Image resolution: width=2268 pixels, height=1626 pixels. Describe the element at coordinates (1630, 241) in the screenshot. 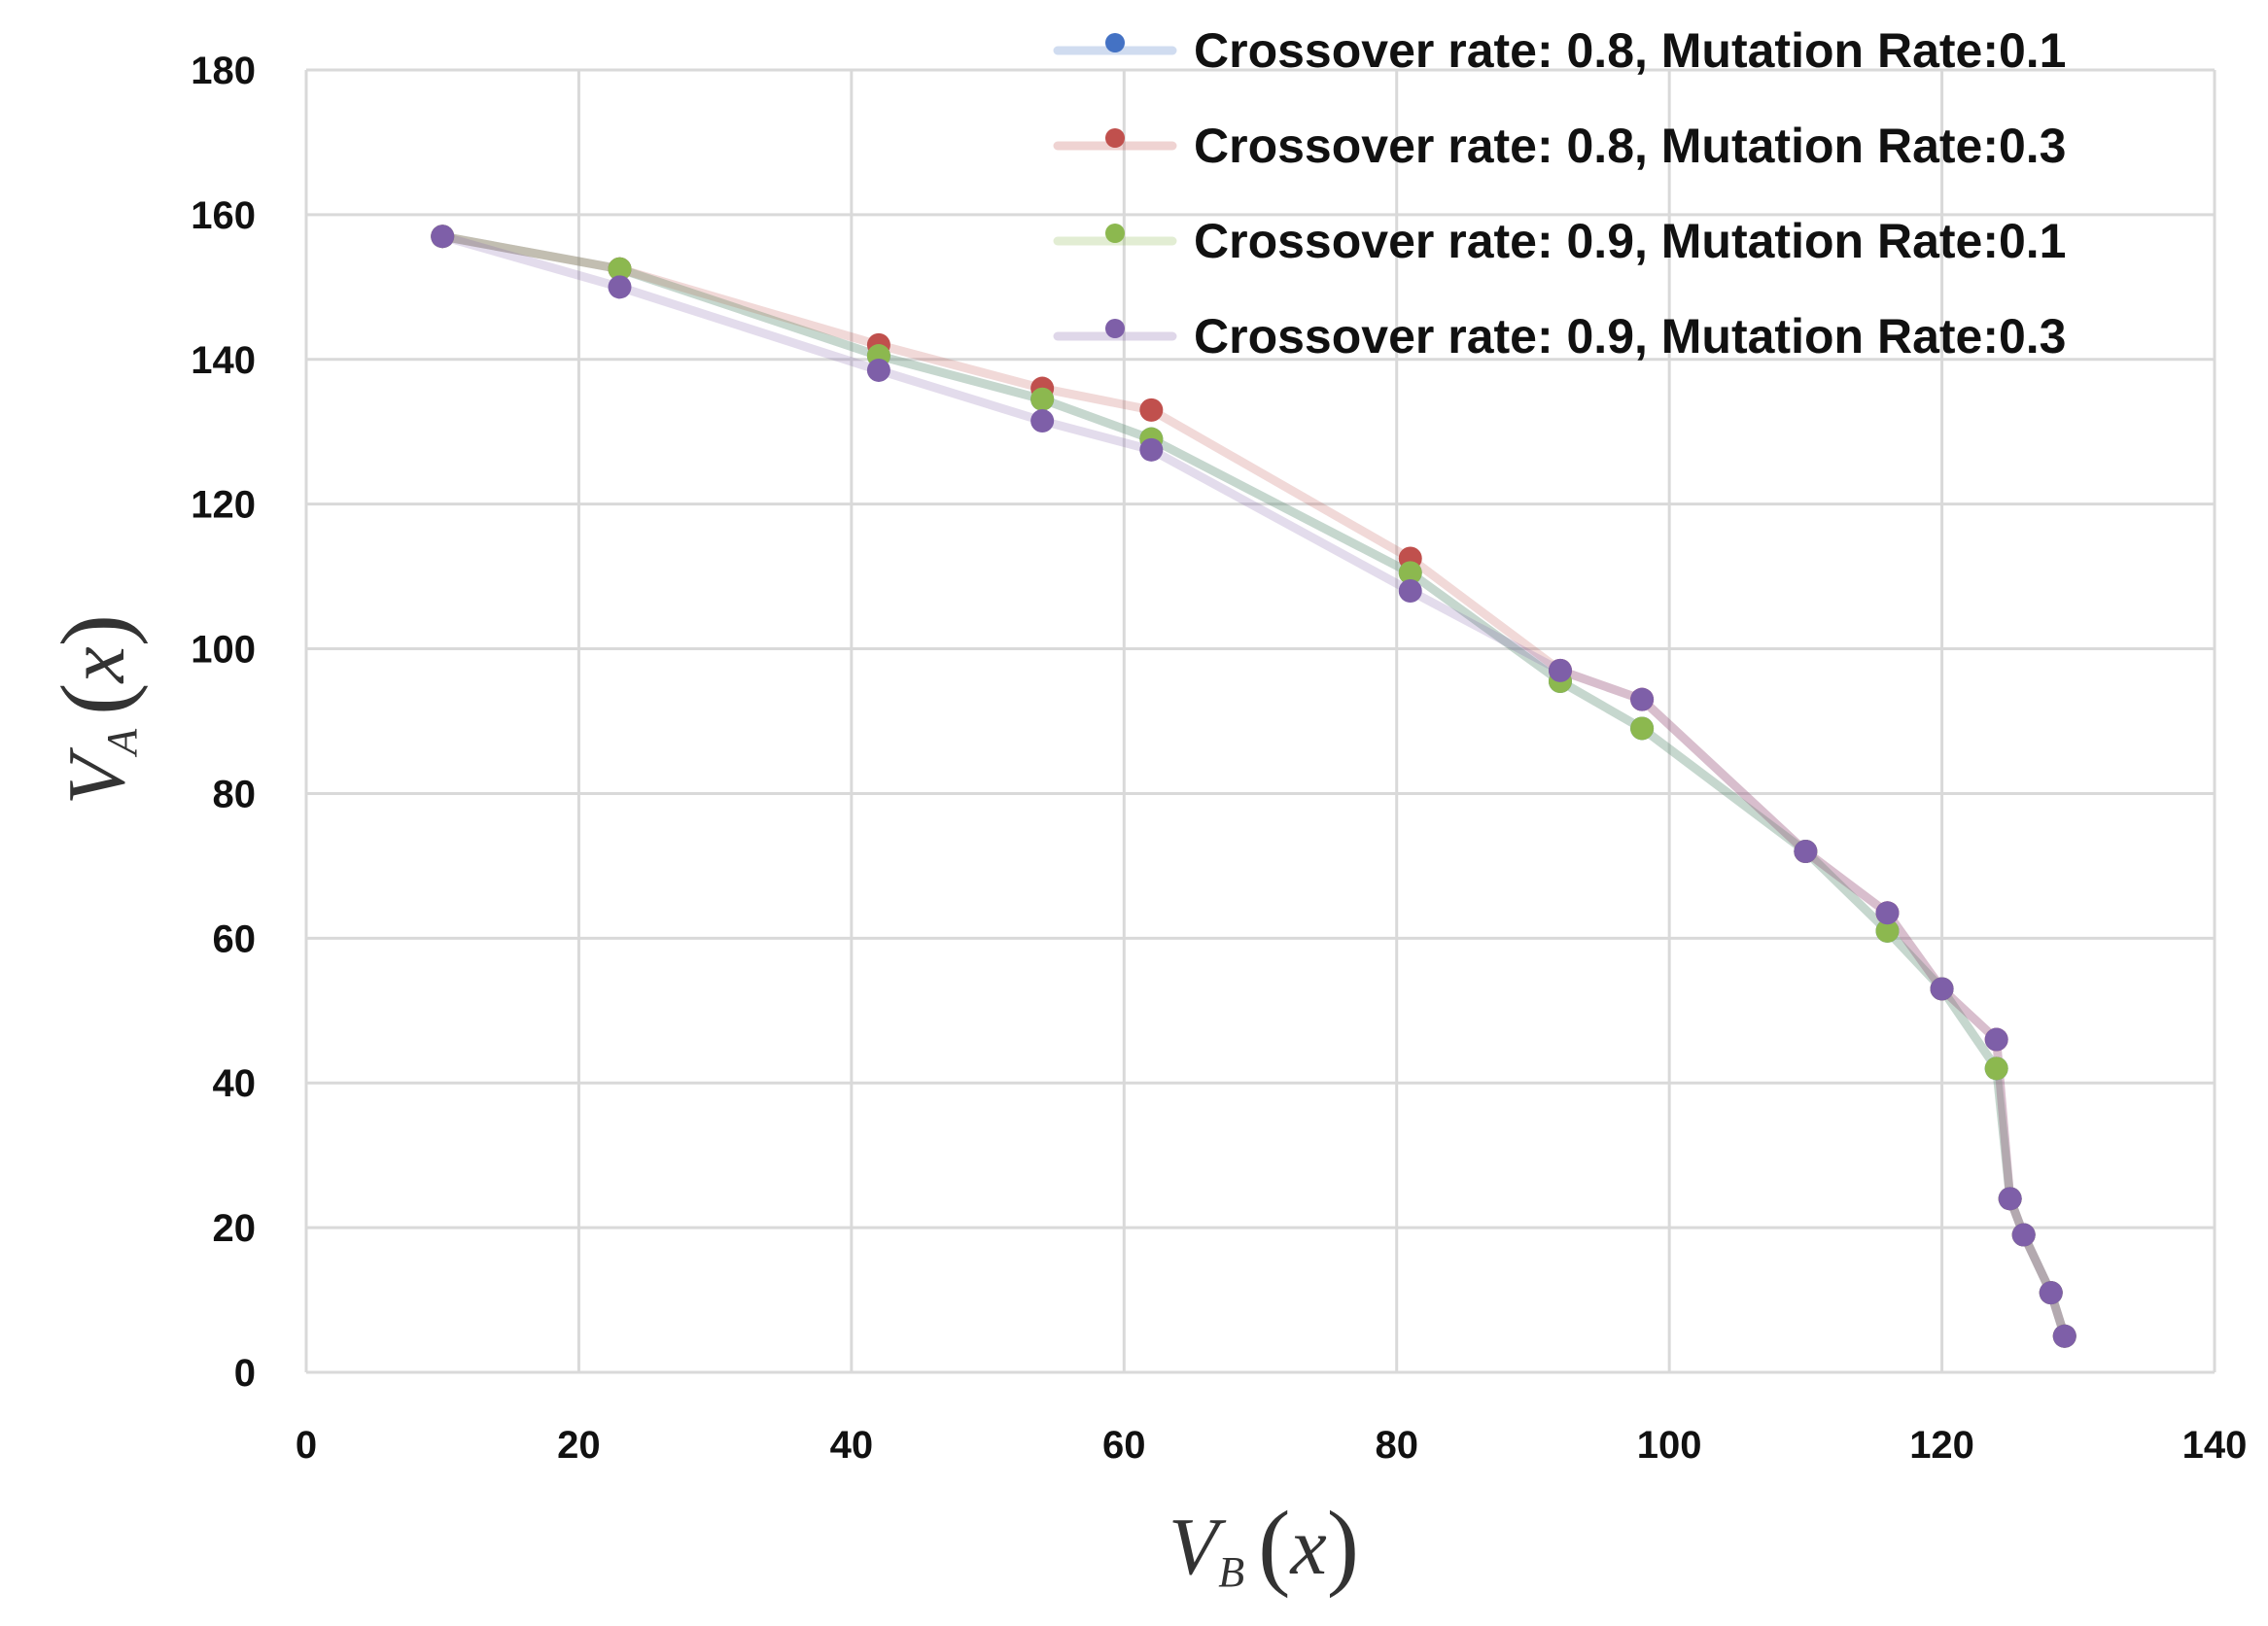

I see `legend-label-3: Crossover rate: 0.9, Mutation Rate:0.1` at that location.